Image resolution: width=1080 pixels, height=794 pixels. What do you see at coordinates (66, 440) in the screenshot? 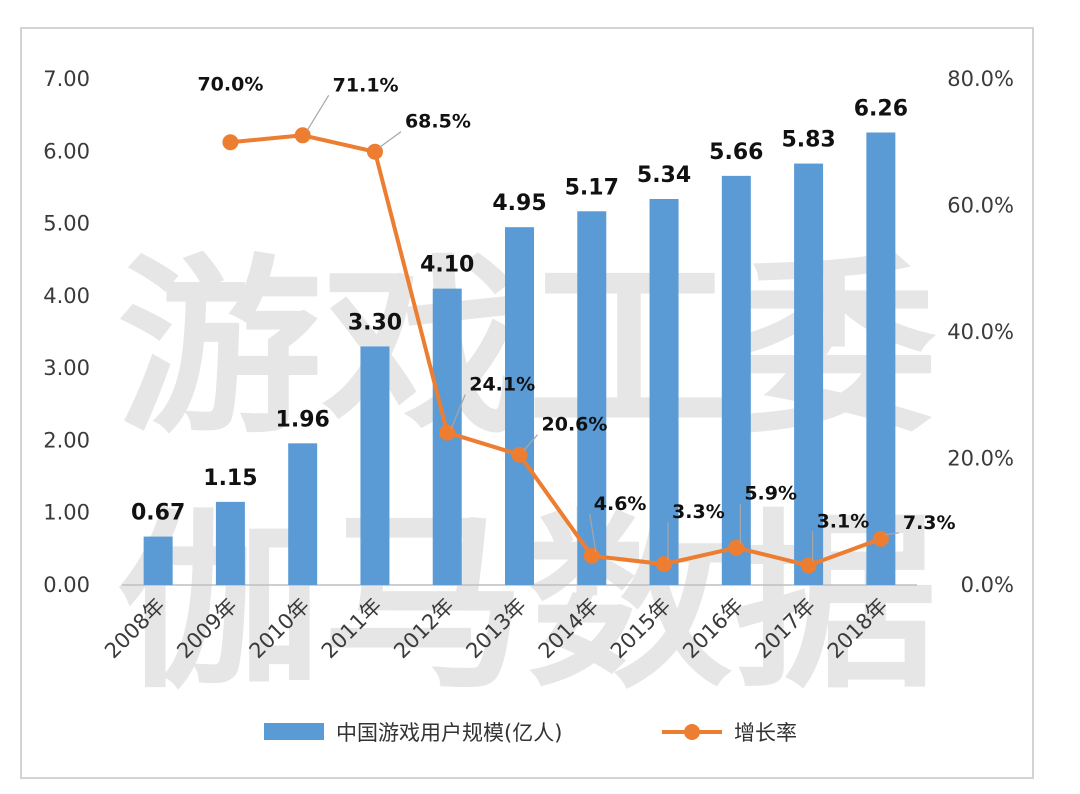
I see `left-axis-tick-label: 2.00` at bounding box center [66, 440].